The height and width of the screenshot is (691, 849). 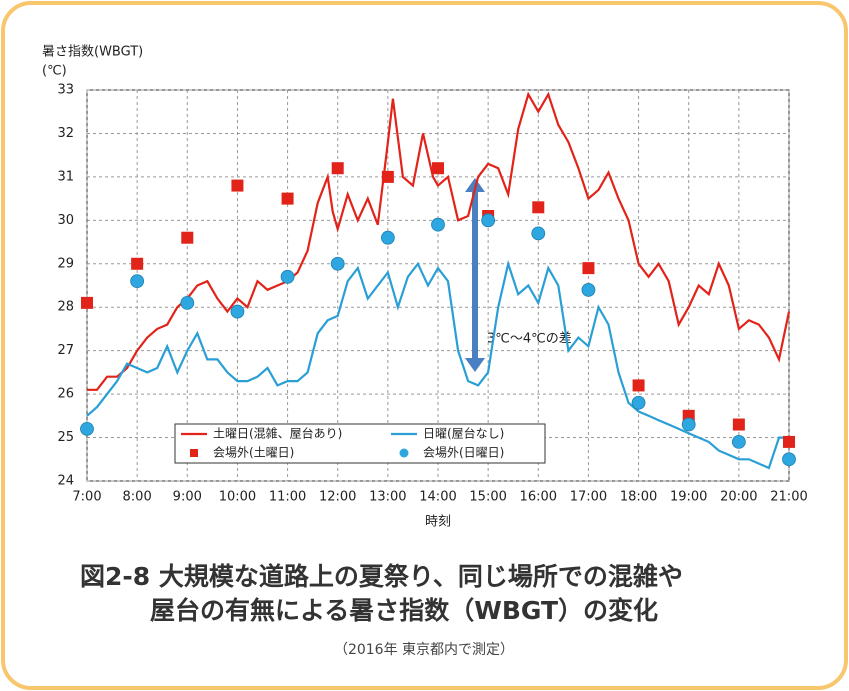 I want to click on x-tick-label: 8:00, so click(x=137, y=497).